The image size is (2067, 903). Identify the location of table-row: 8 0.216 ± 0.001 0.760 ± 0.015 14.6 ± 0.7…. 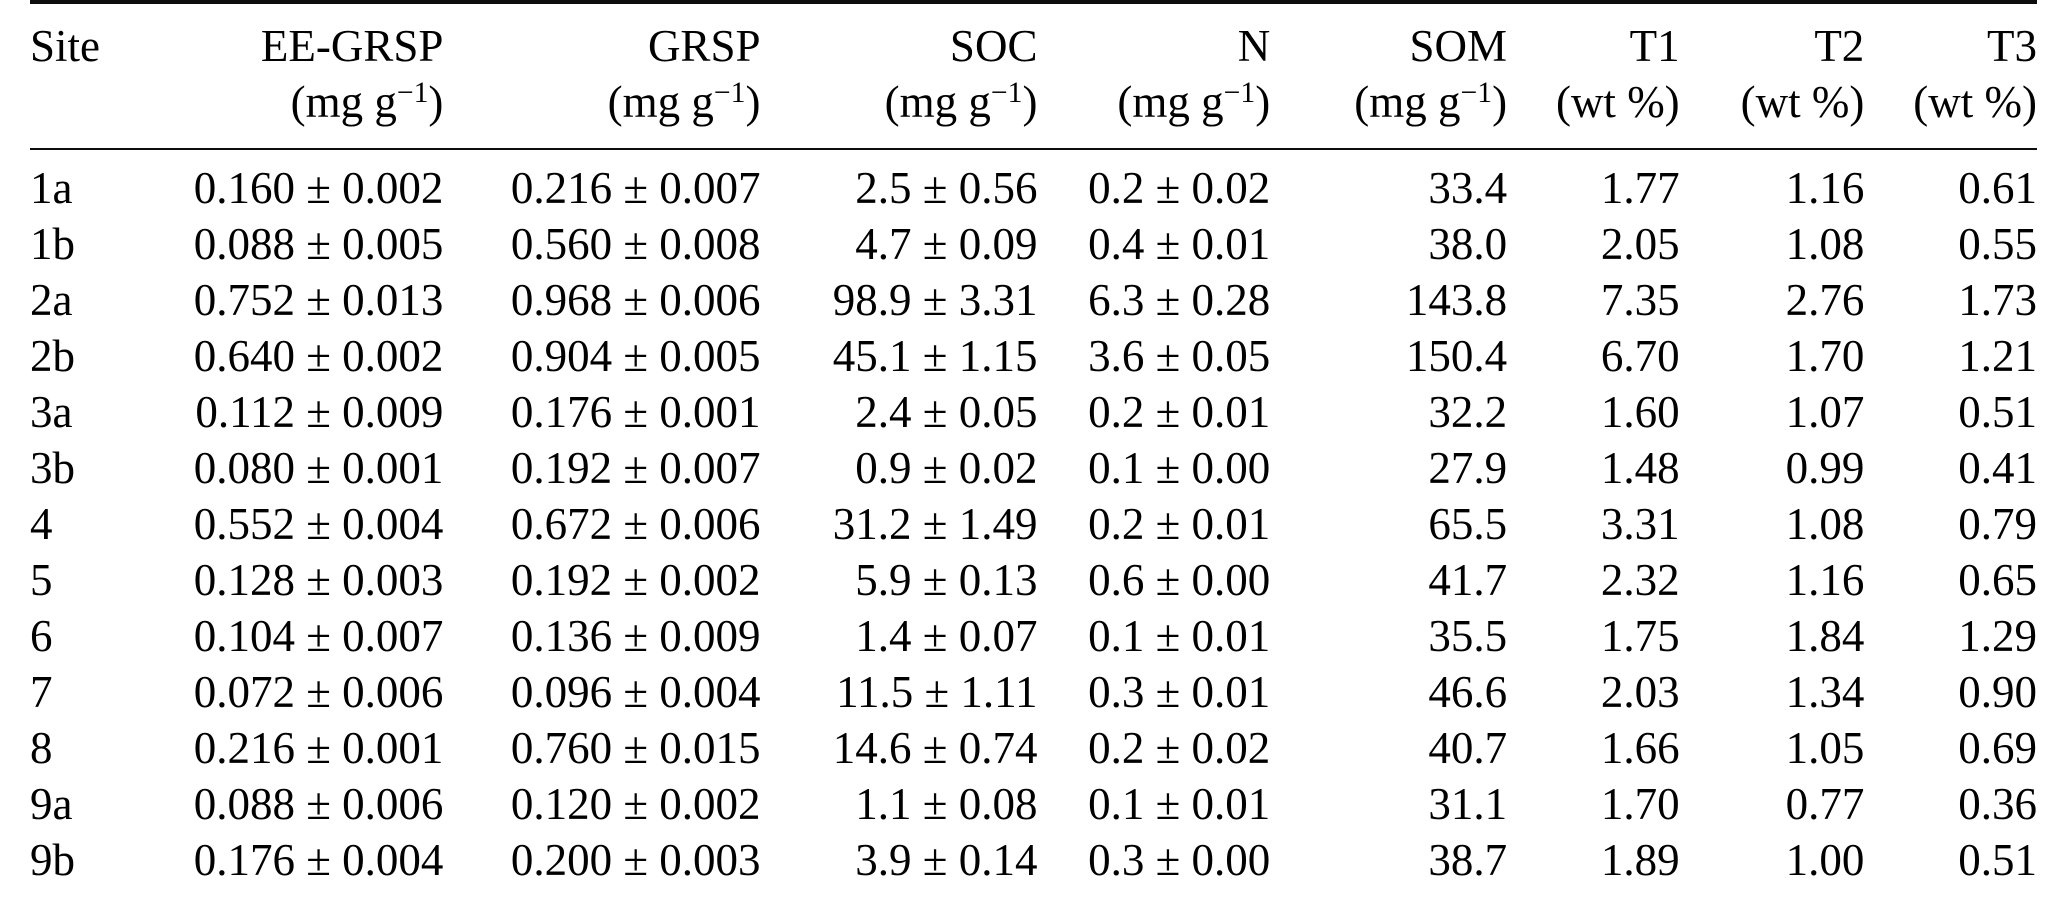
(1033, 748).